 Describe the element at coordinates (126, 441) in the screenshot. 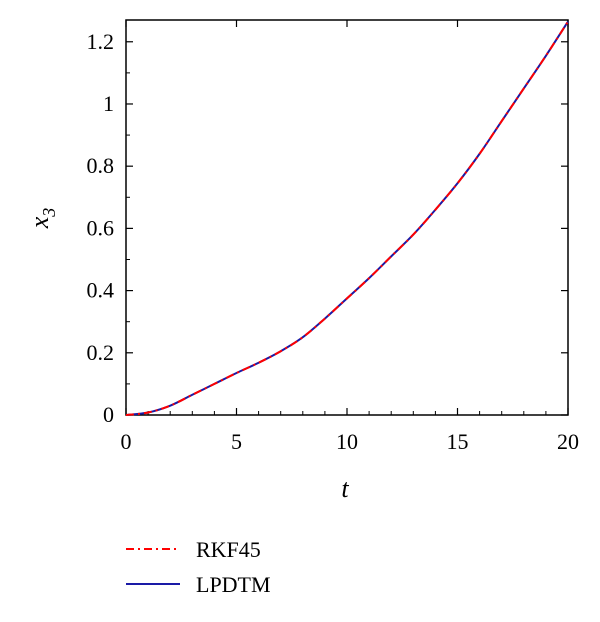

I see `x-tick-label: 0` at that location.